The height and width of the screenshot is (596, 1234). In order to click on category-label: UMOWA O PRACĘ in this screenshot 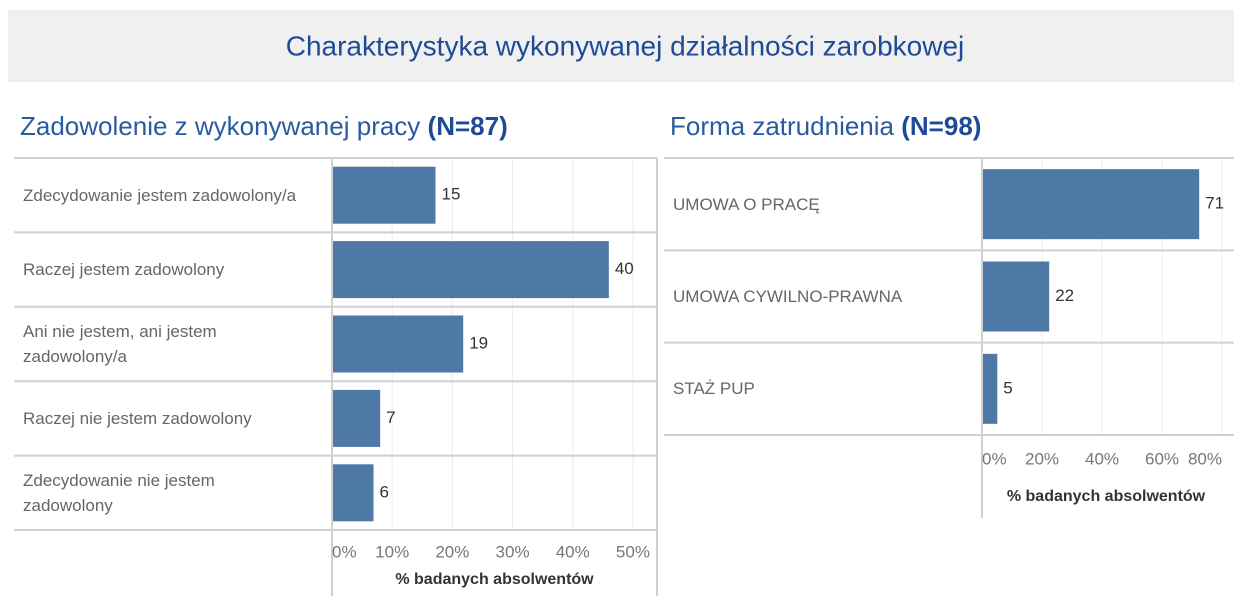, I will do `click(746, 204)`.